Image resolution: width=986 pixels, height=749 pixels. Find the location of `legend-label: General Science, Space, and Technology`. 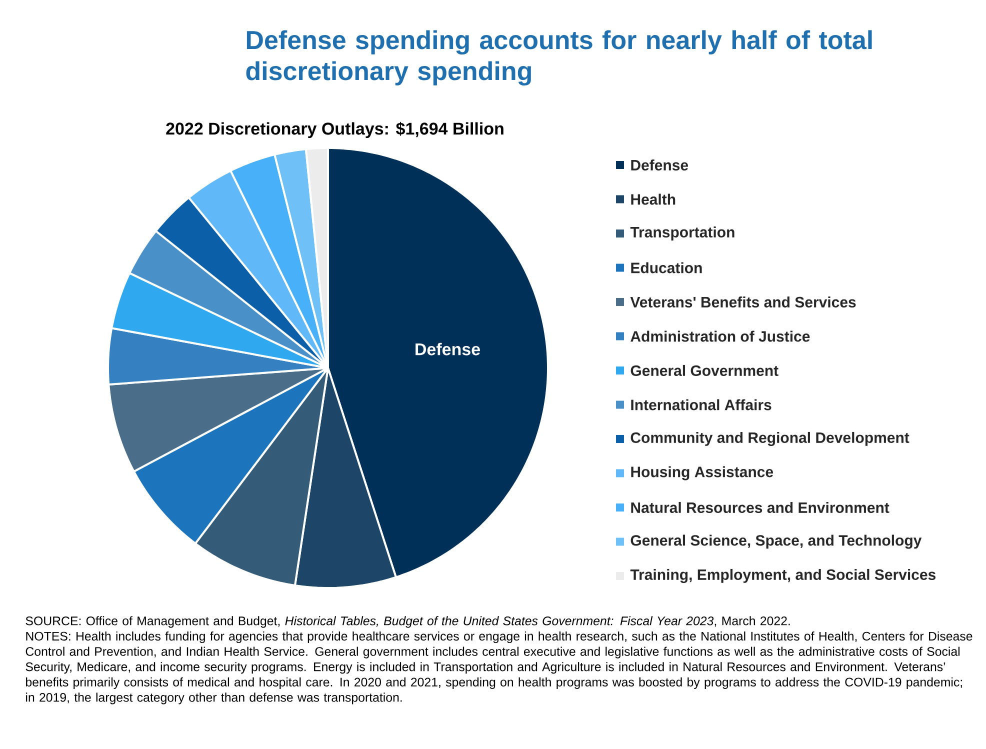

legend-label: General Science, Space, and Technology is located at coordinates (776, 541).